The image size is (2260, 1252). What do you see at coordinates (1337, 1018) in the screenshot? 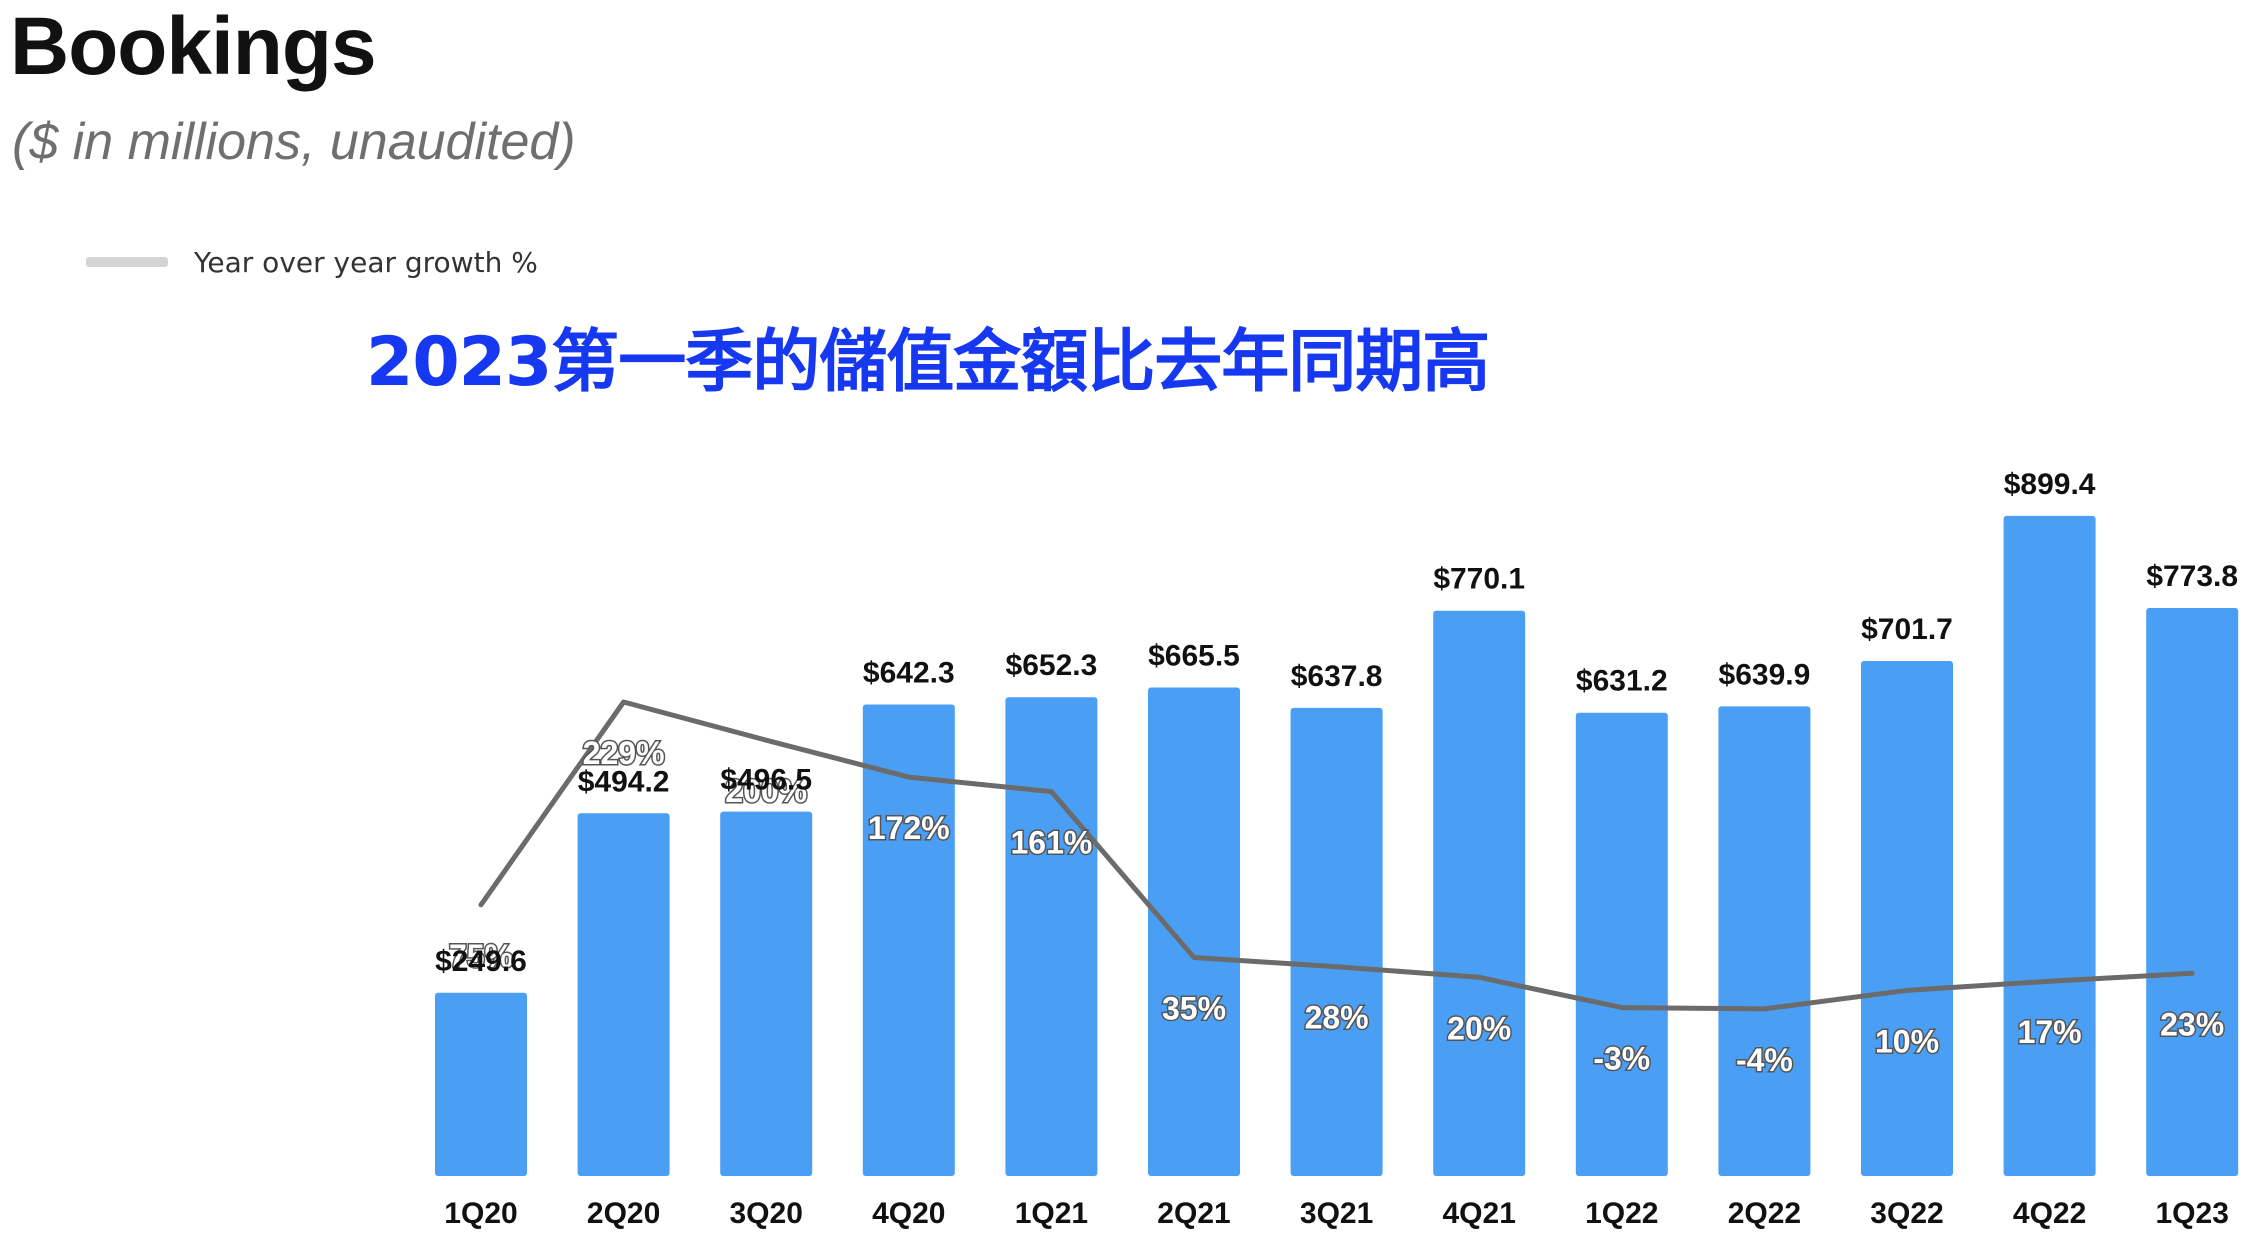
I see `growth-label-3Q21: 28%` at bounding box center [1337, 1018].